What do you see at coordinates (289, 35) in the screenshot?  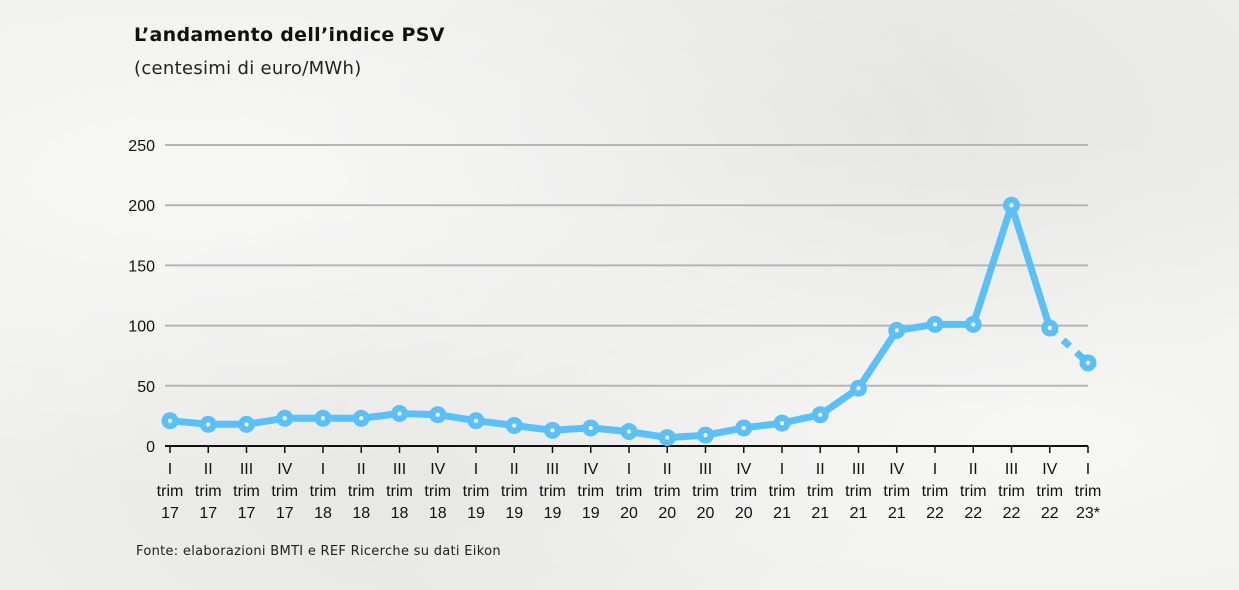 I see `chart-title: L’andamento dell’indice PSV` at bounding box center [289, 35].